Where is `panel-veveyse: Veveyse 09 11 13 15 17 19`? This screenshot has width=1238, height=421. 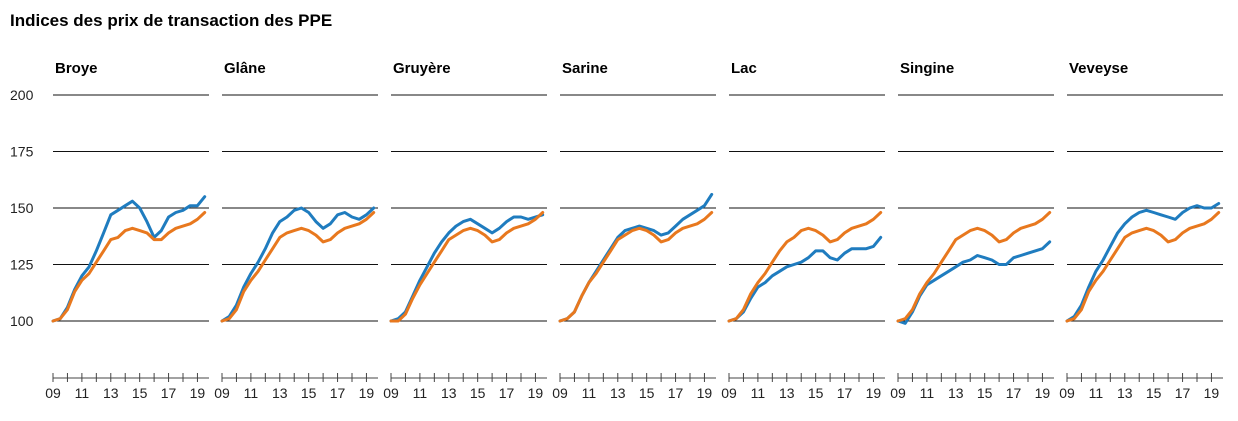
panel-veveyse: Veveyse 09 11 13 15 17 19 is located at coordinates (1141, 230).